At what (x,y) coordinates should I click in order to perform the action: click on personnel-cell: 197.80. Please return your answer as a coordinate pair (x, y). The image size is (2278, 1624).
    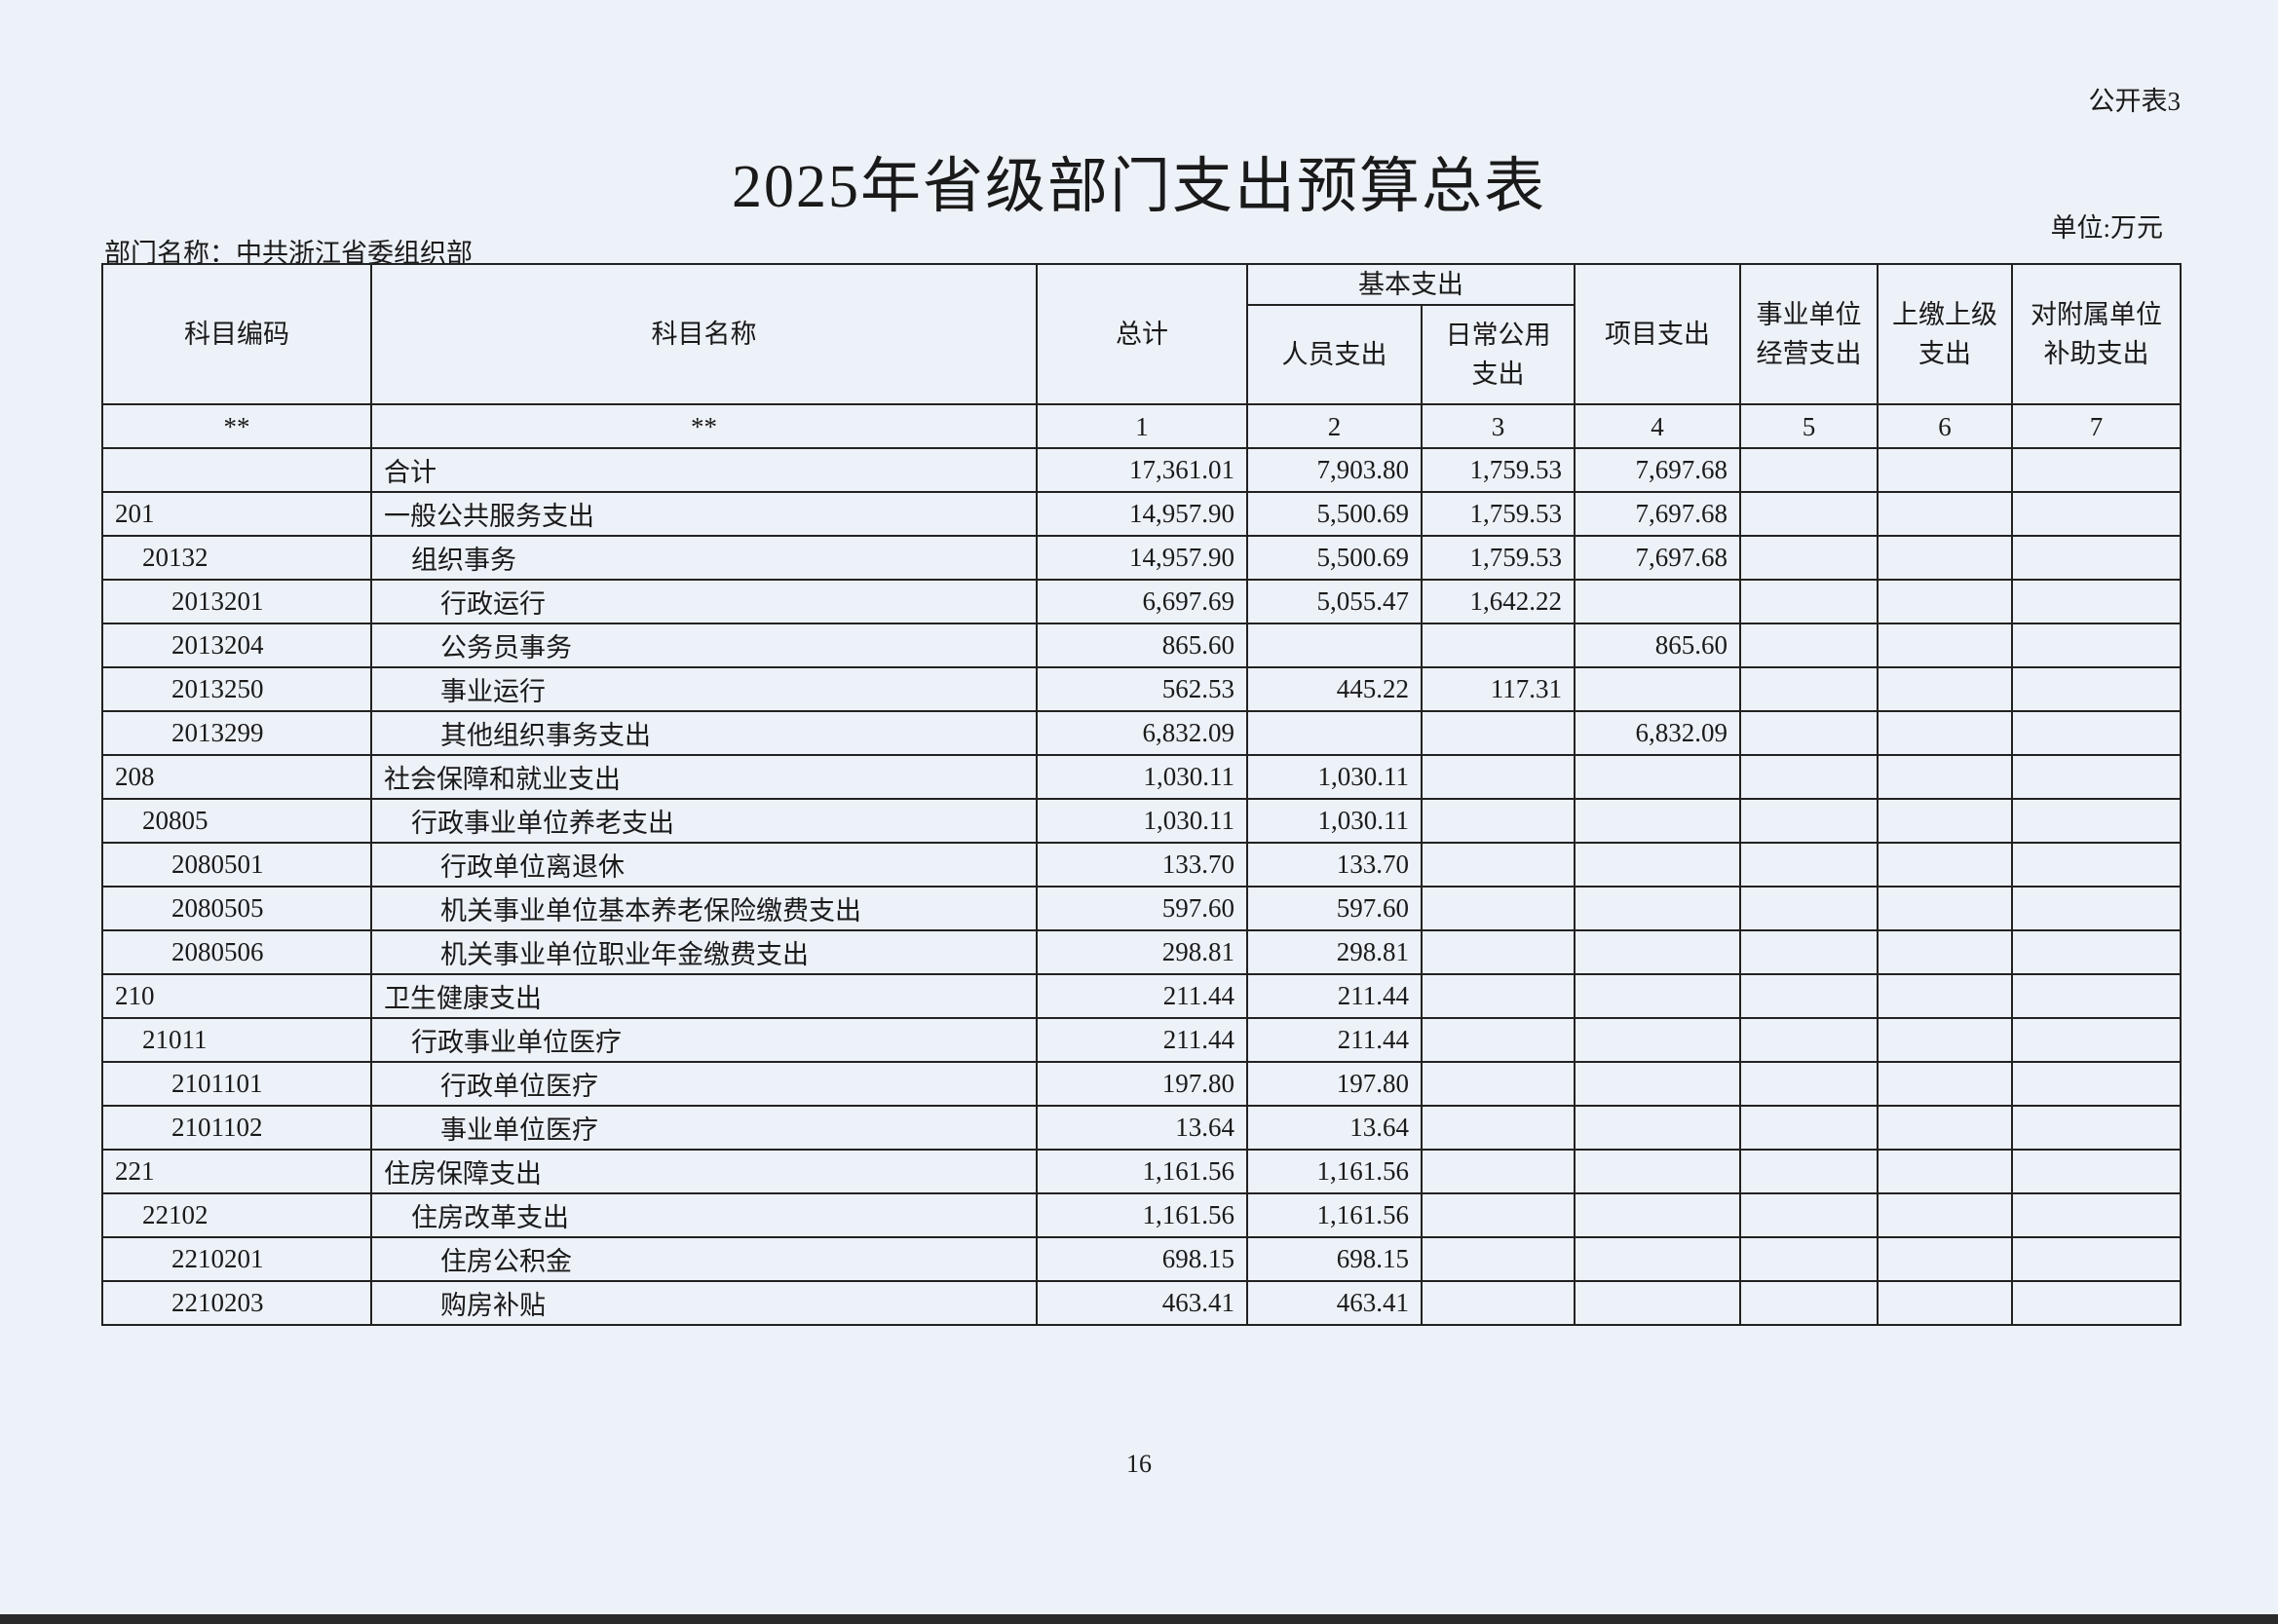
    Looking at the image, I should click on (1334, 1084).